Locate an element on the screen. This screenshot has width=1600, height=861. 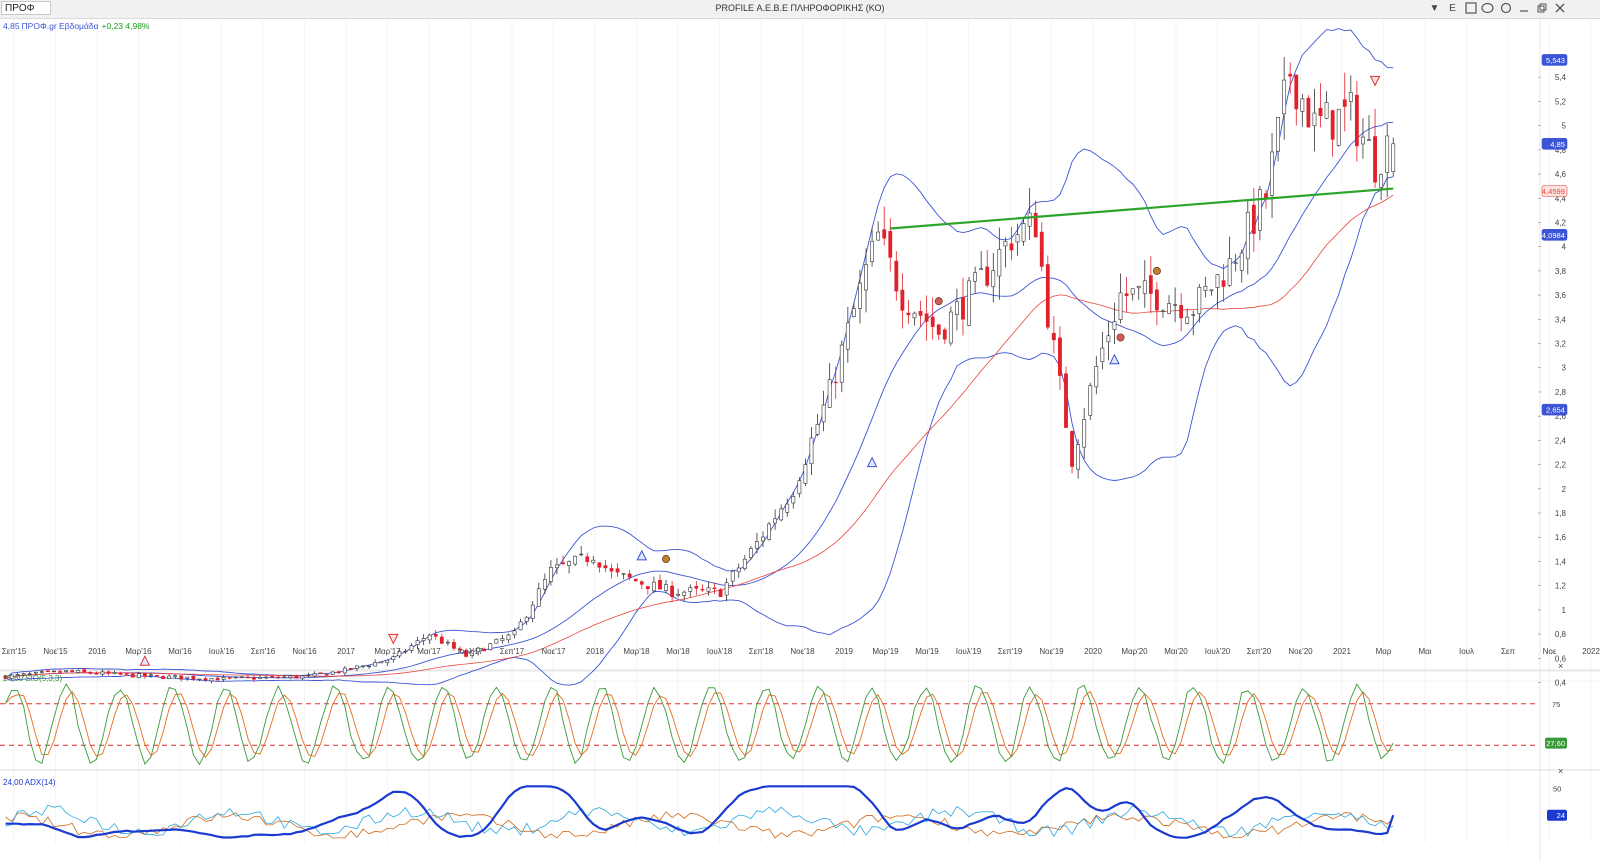
x-tick-label: Μαι'17 is located at coordinates (429, 651).